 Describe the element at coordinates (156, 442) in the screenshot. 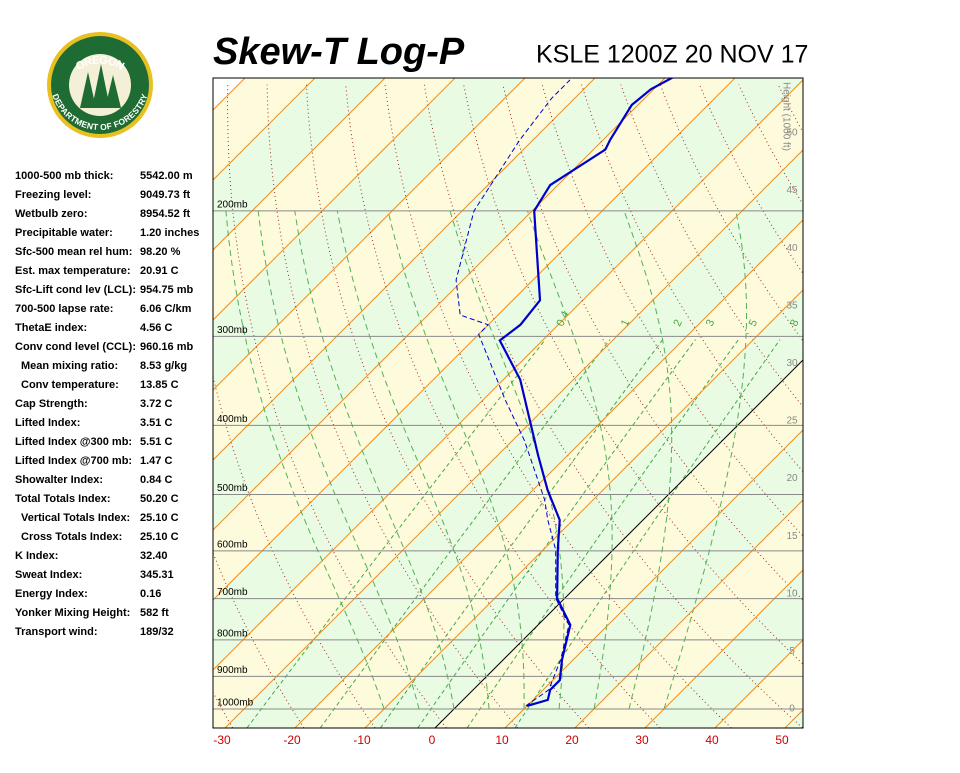

I see `index-value: 5.51 C` at that location.